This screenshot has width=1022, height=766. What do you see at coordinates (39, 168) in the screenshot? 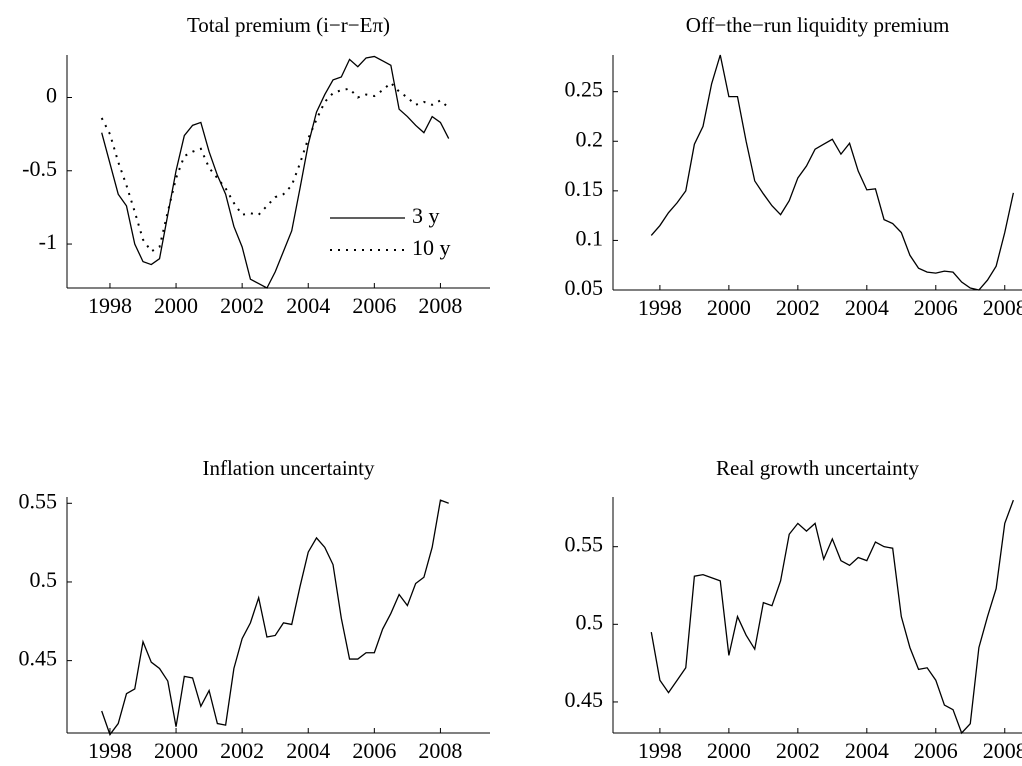
I see `y-tick-label: -0.5` at bounding box center [39, 168].